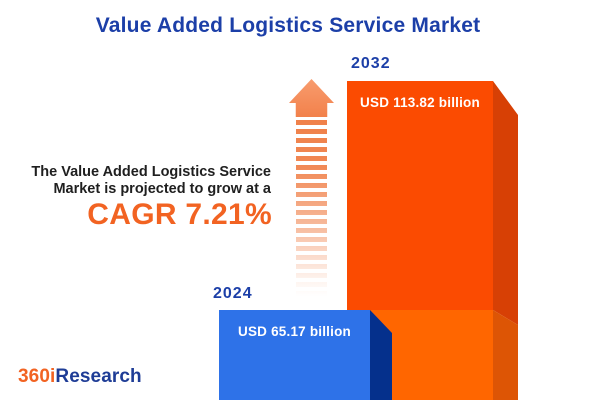 This screenshot has height=400, width=600. Describe the element at coordinates (179, 214) in the screenshot. I see `cagr-value: CAGR 7.21%` at that location.